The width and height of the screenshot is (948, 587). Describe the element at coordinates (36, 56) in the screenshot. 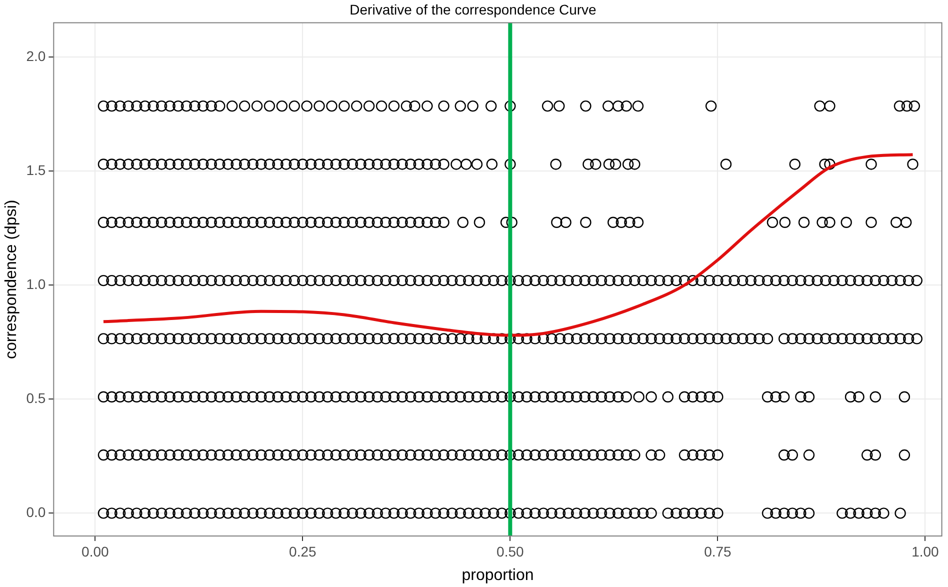

I see `y-tick-label: 2.0` at that location.